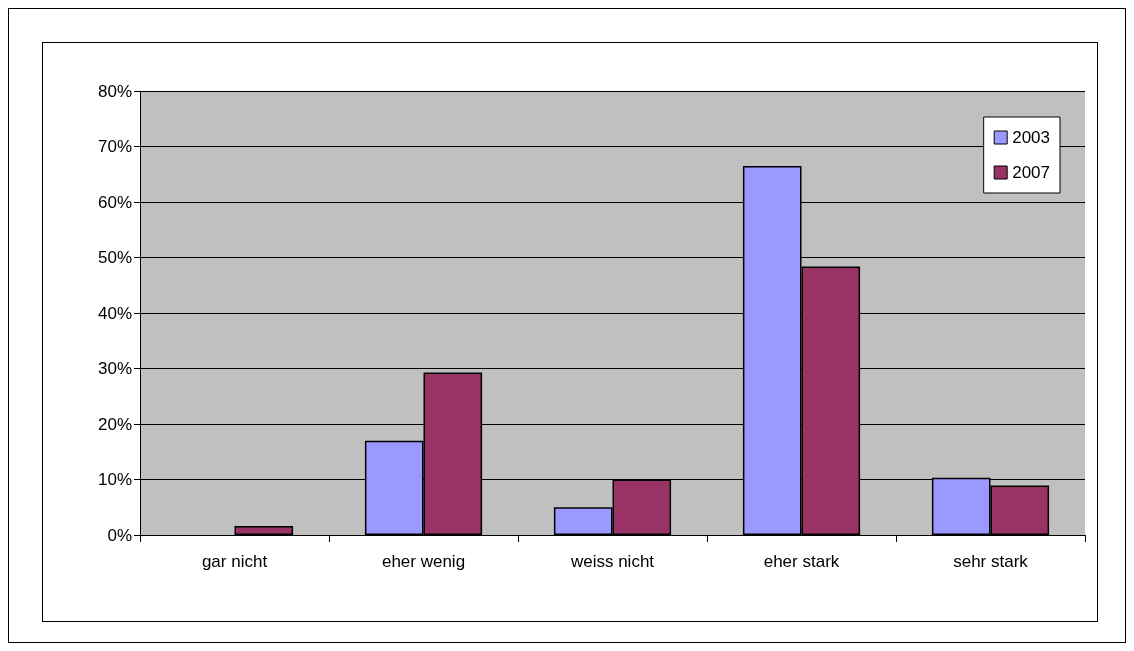  What do you see at coordinates (114, 368) in the screenshot?
I see `y-tick-label: 30%` at bounding box center [114, 368].